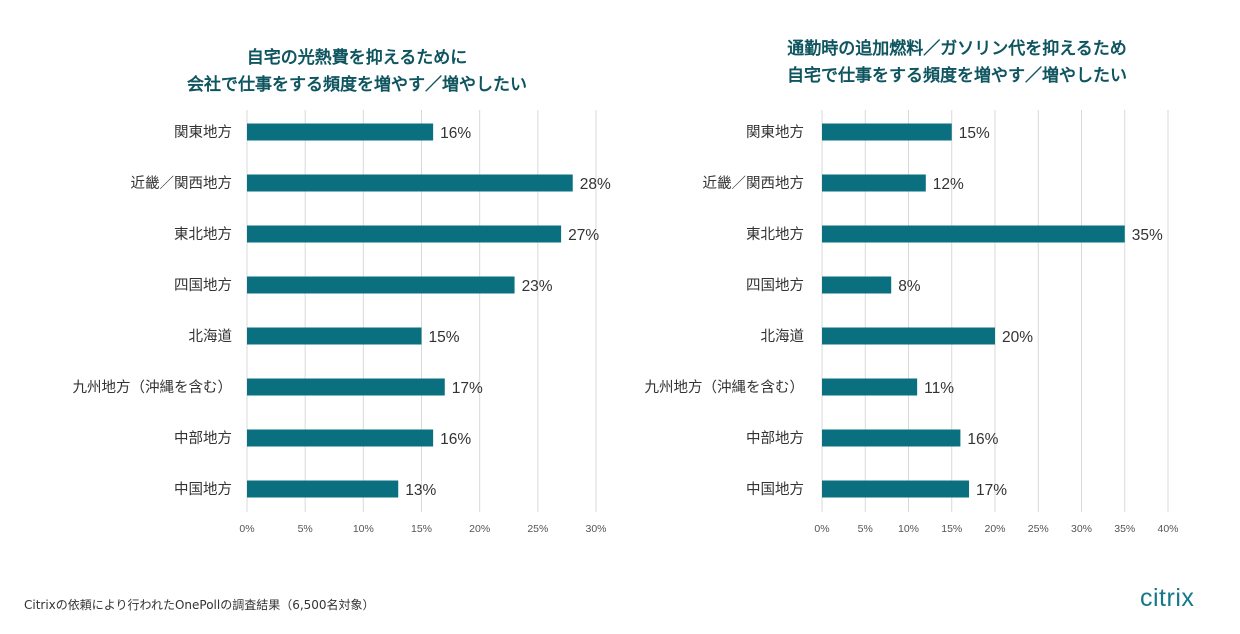 The image size is (1240, 634). Describe the element at coordinates (994, 529) in the screenshot. I see `x-tick-label-1-4: 20%` at that location.